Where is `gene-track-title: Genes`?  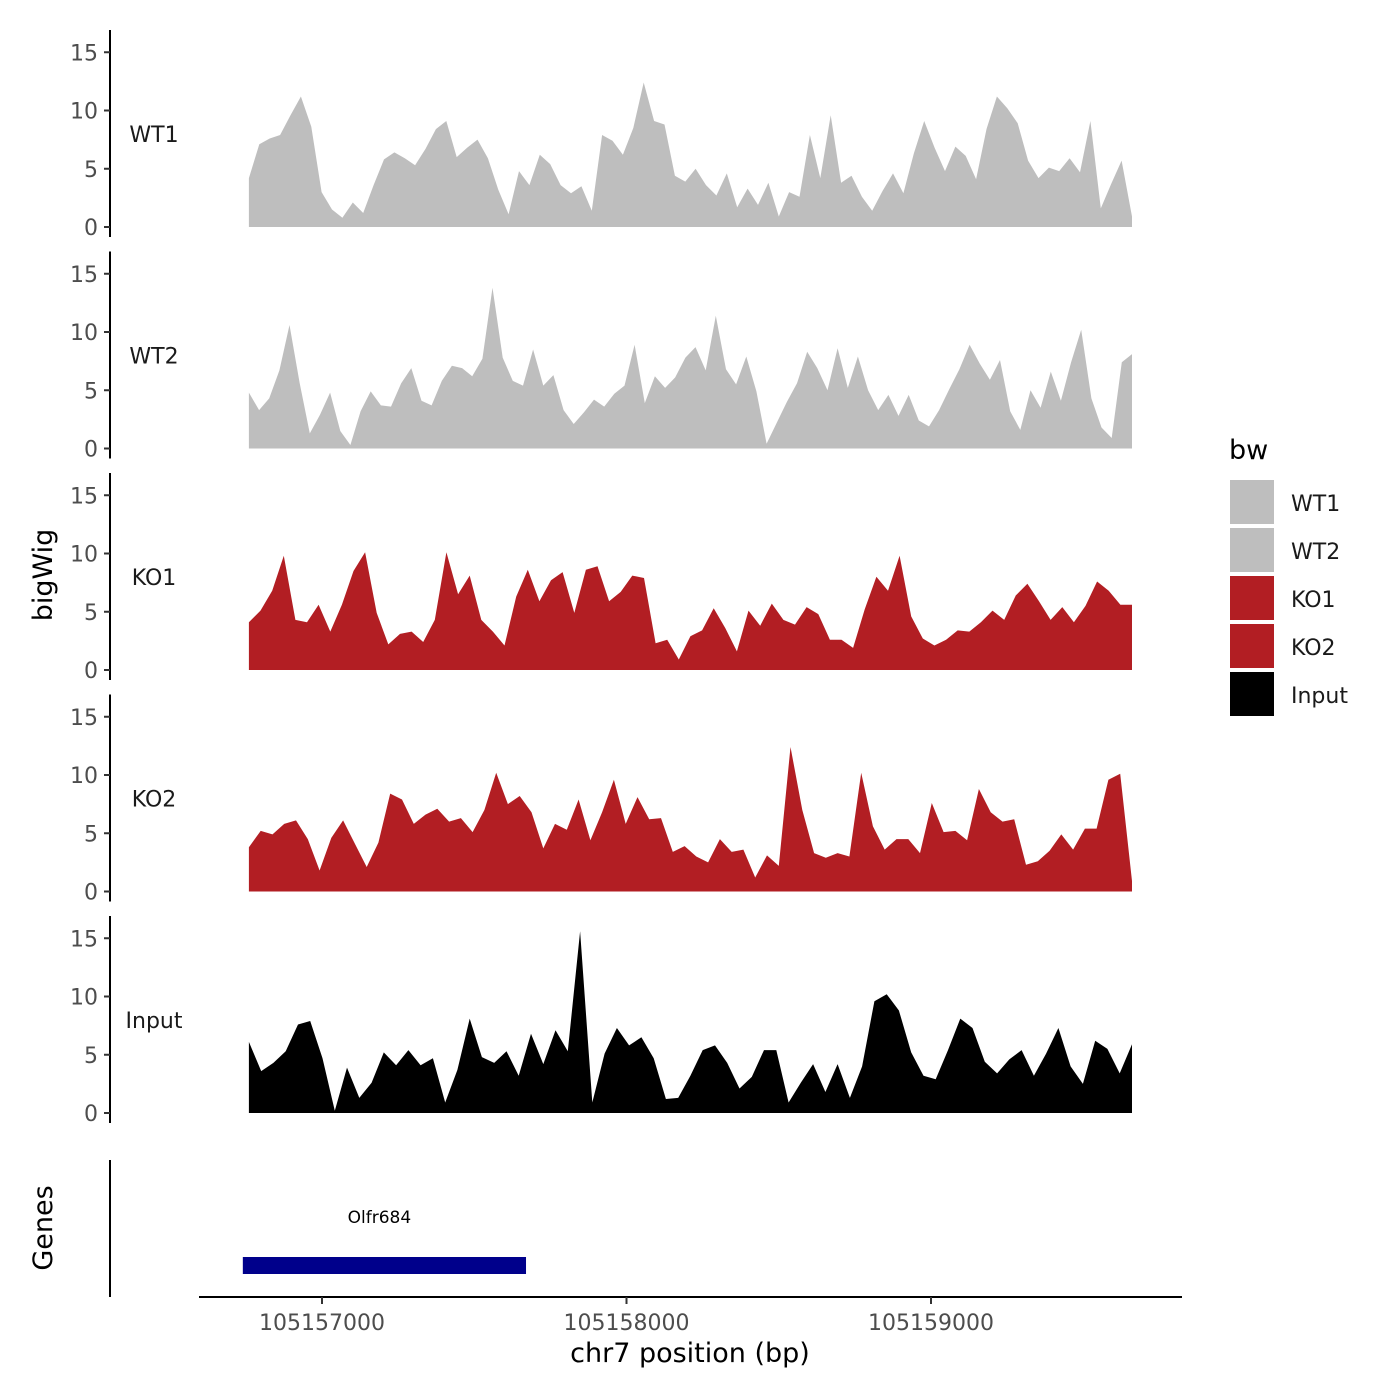 gene-track-title: Genes is located at coordinates (43, 1227).